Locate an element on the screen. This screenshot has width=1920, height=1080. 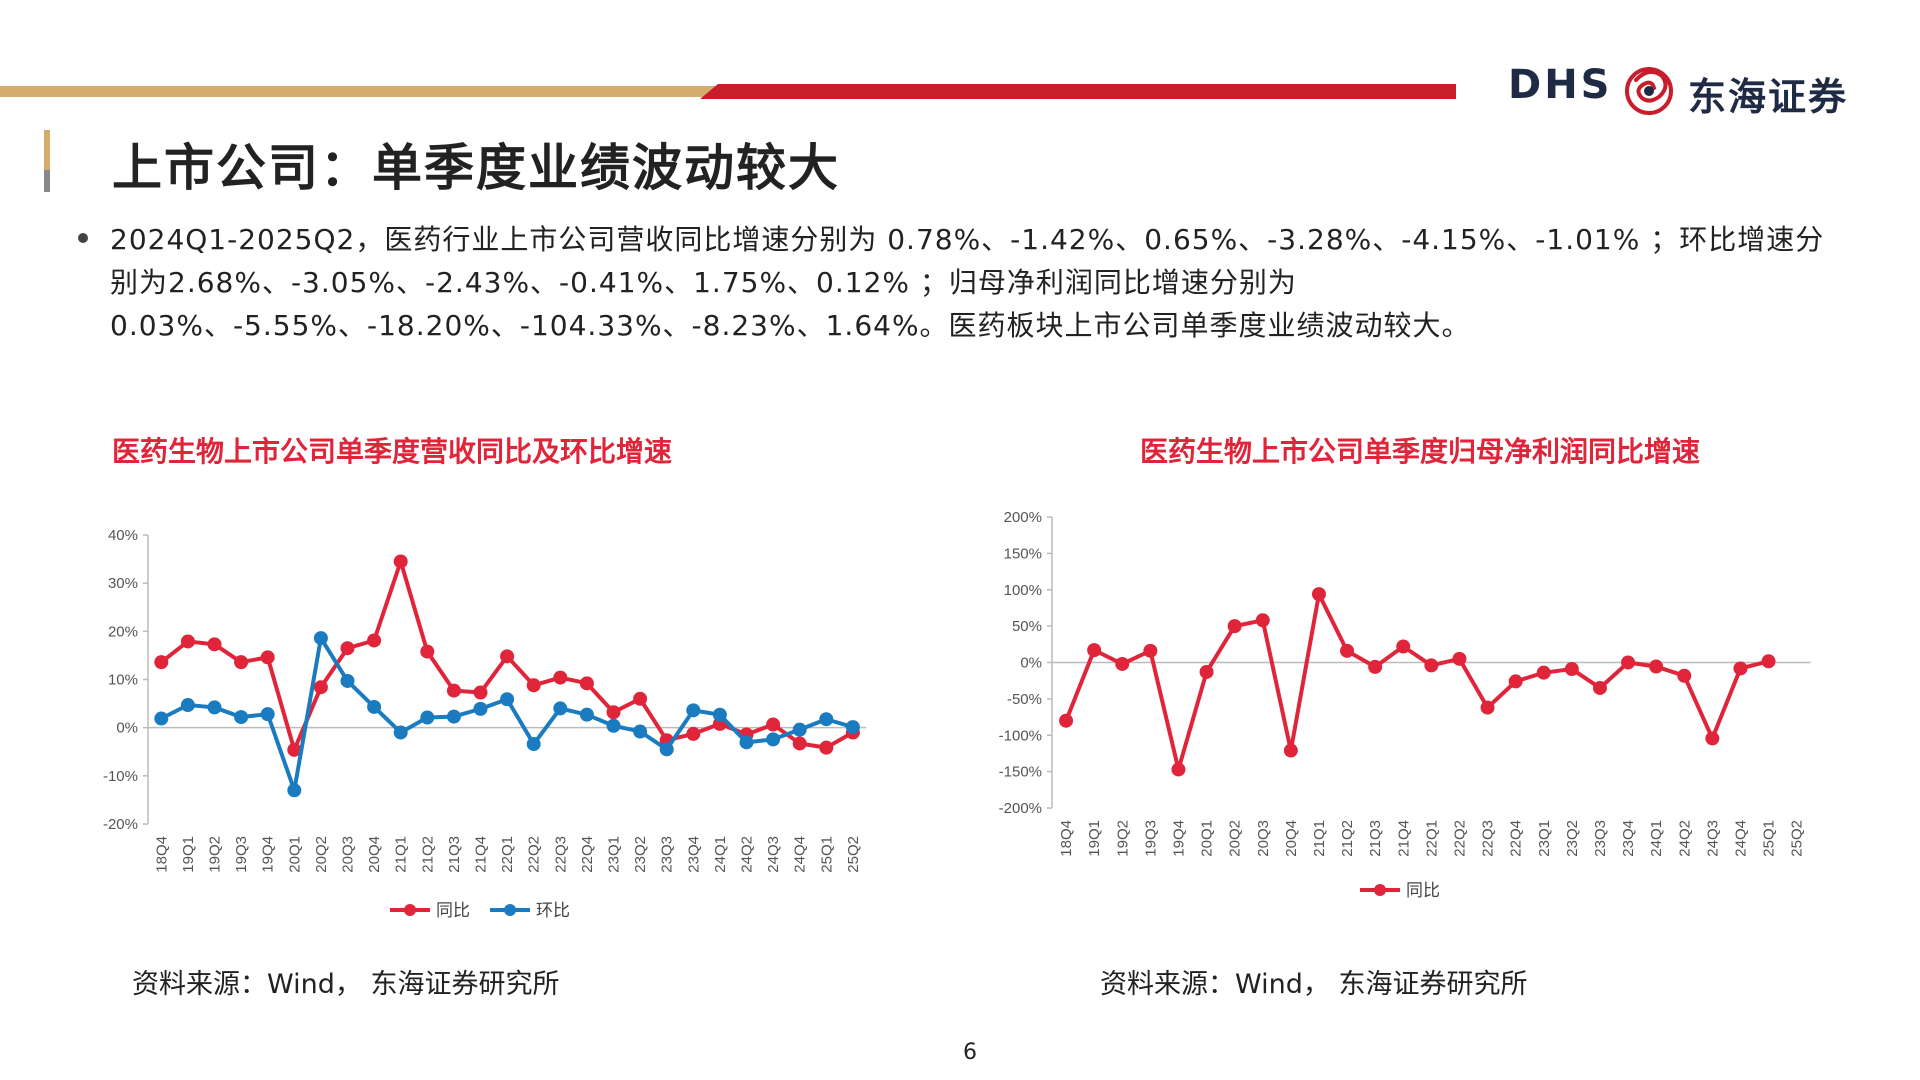
dragon-emblem-icon is located at coordinates (1649, 91).